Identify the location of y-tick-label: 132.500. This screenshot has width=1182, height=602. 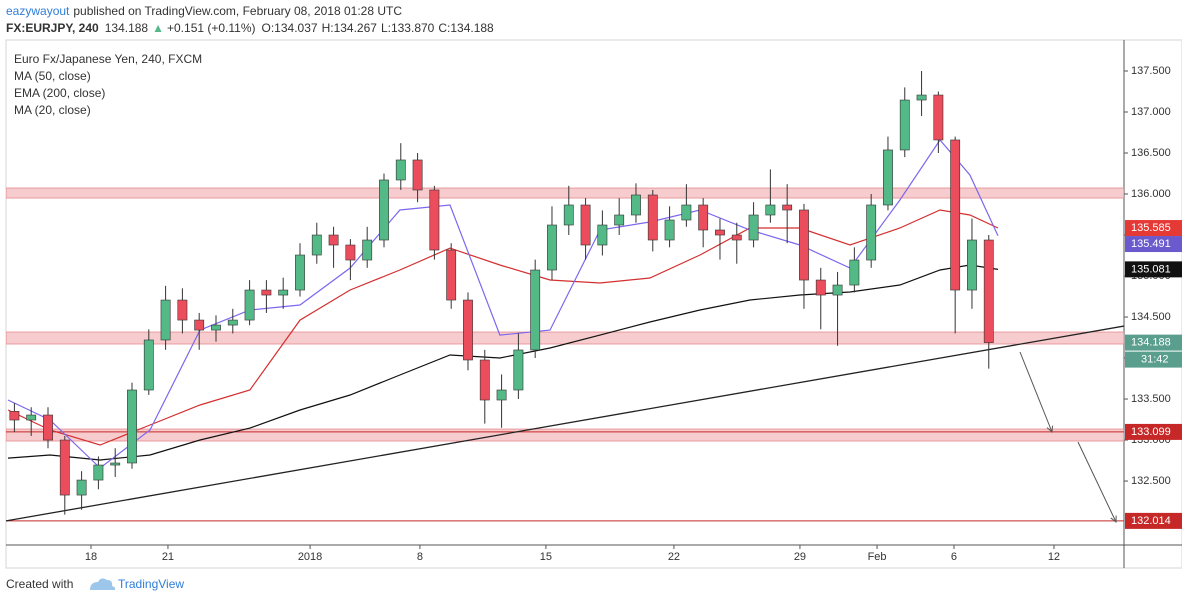
(1151, 481).